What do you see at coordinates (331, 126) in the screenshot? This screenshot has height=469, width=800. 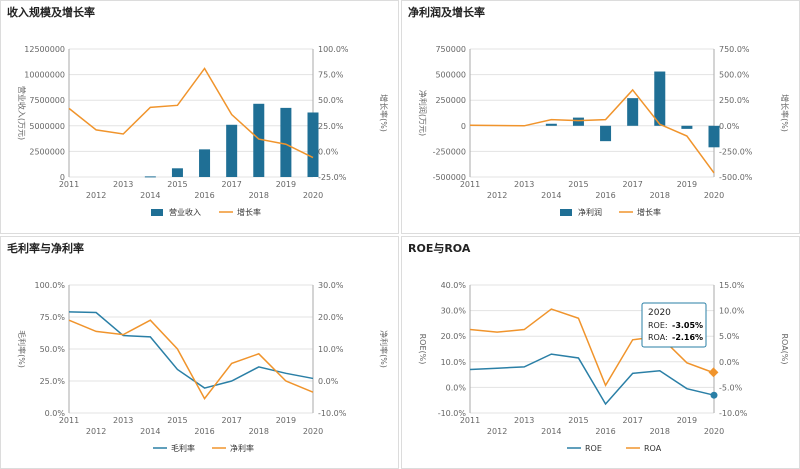 I see `right-tick-label: 25.0%` at bounding box center [331, 126].